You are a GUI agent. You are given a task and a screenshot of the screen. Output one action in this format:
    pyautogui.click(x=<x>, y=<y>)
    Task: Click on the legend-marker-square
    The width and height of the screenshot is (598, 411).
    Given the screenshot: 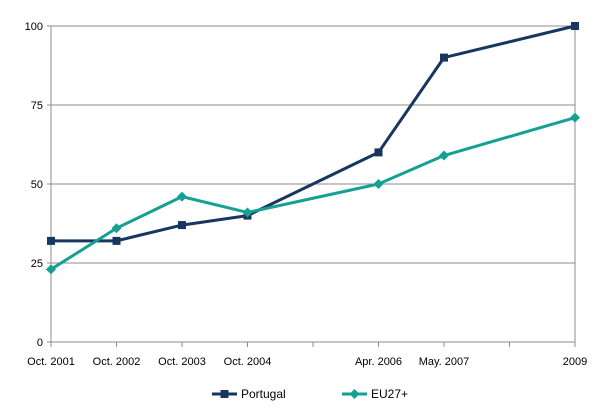 What is the action you would take?
    pyautogui.click(x=224, y=394)
    